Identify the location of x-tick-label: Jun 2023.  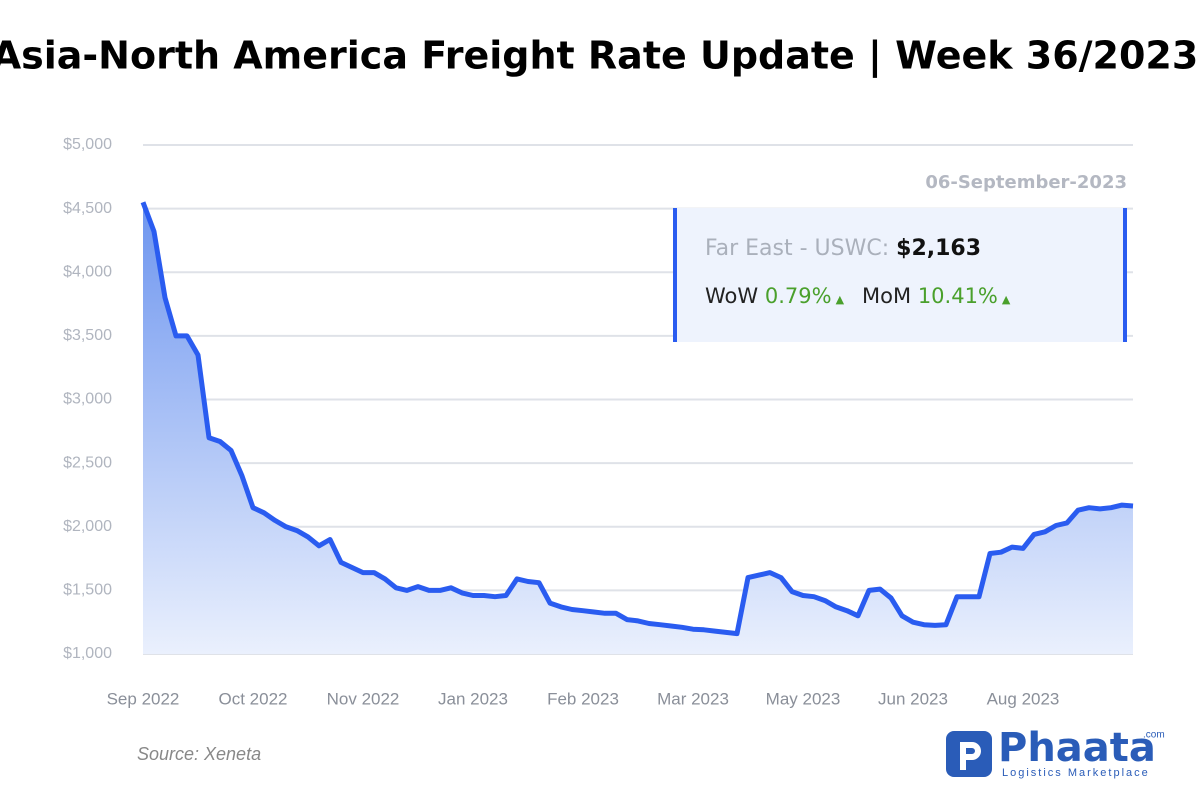
(913, 698).